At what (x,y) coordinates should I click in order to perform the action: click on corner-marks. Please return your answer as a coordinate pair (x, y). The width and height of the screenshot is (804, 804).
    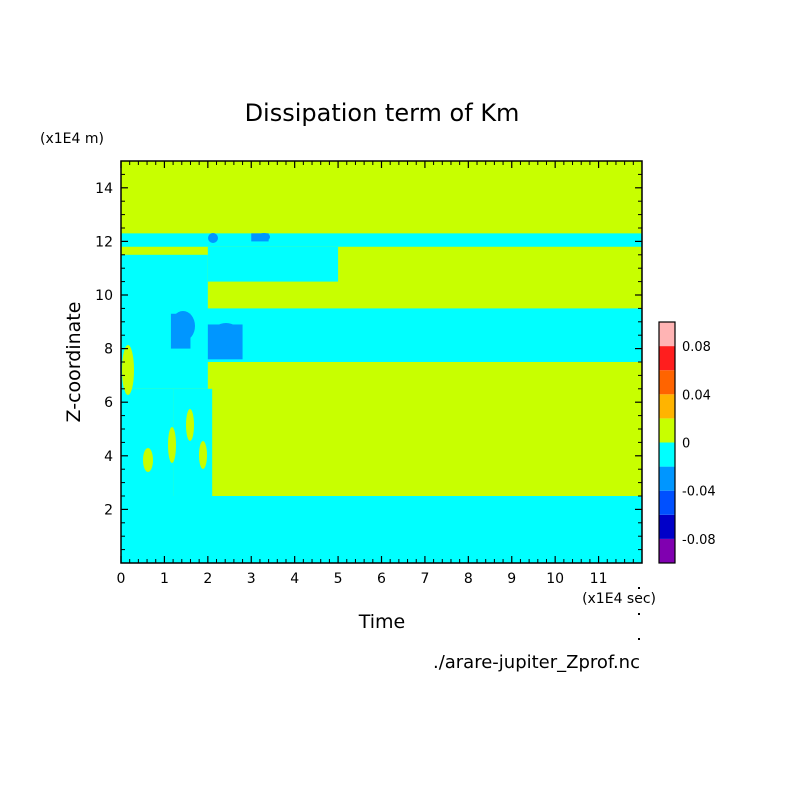
    Looking at the image, I should click on (639, 613).